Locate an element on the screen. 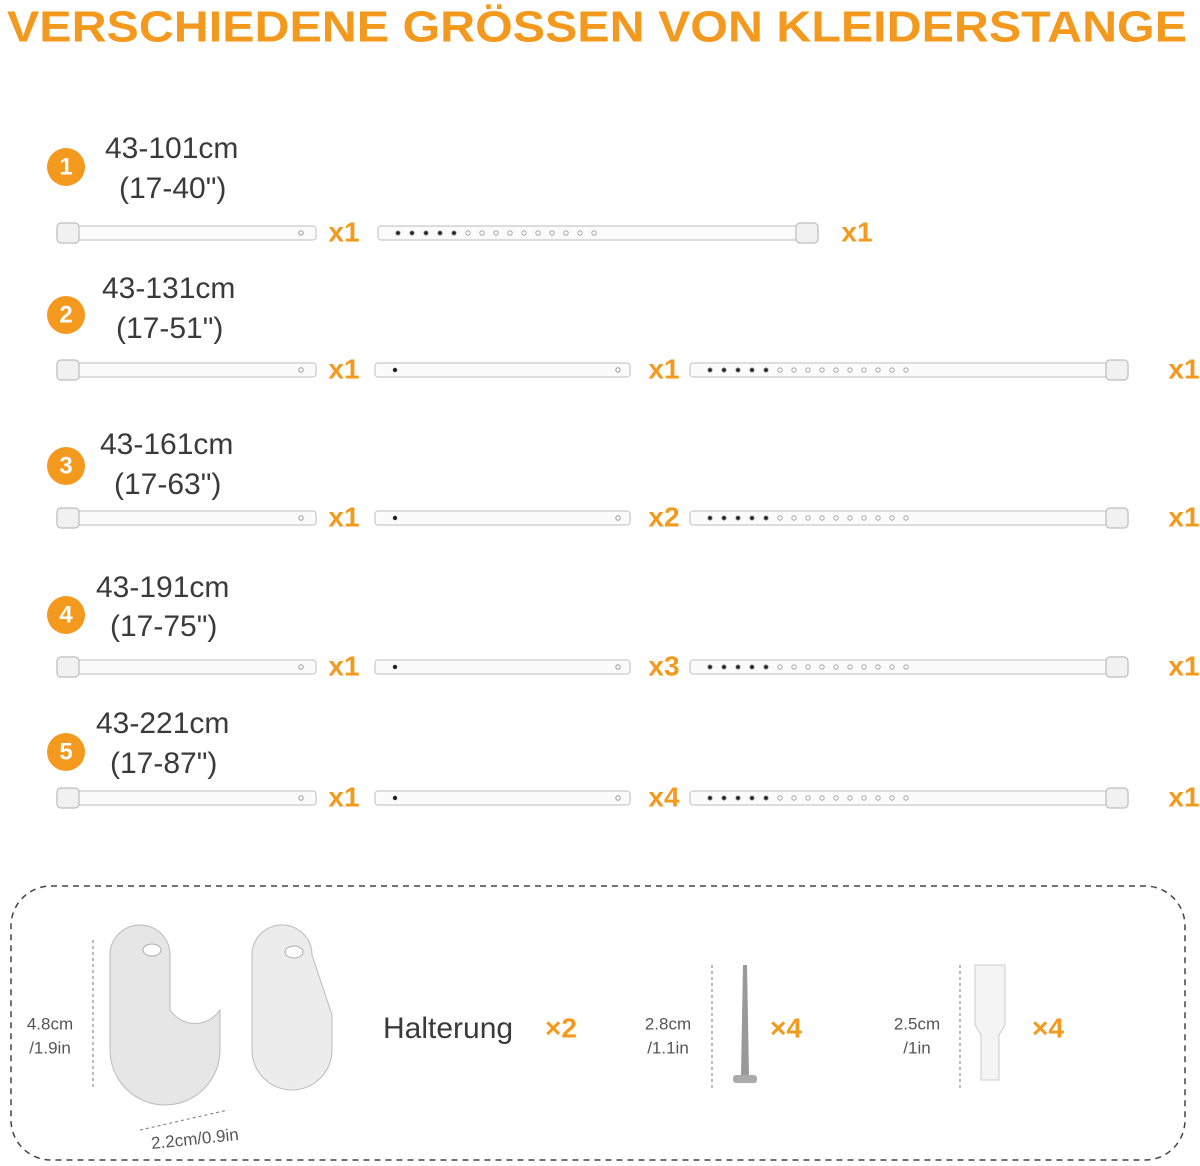 The height and width of the screenshot is (1166, 1200). size-number: 5 is located at coordinates (65, 751).